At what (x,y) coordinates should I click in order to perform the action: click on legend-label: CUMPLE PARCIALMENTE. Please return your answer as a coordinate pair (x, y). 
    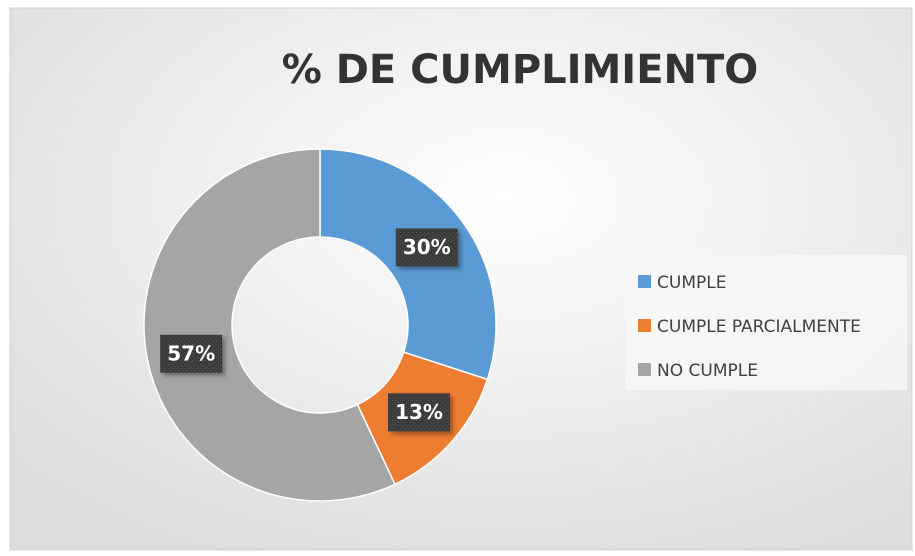
    Looking at the image, I should click on (759, 327).